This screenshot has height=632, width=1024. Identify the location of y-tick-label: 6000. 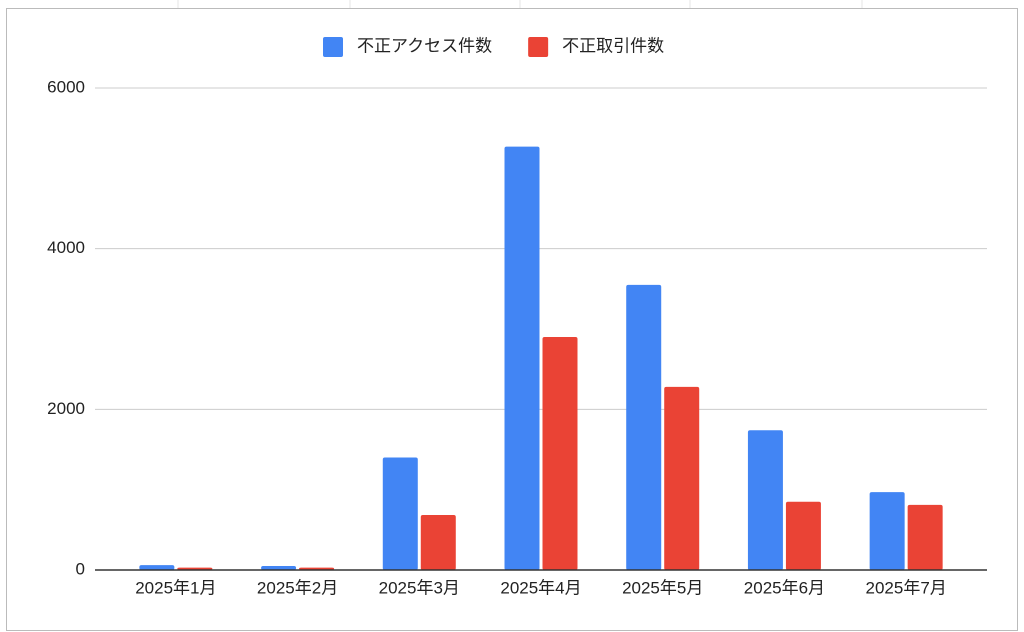
(66, 86).